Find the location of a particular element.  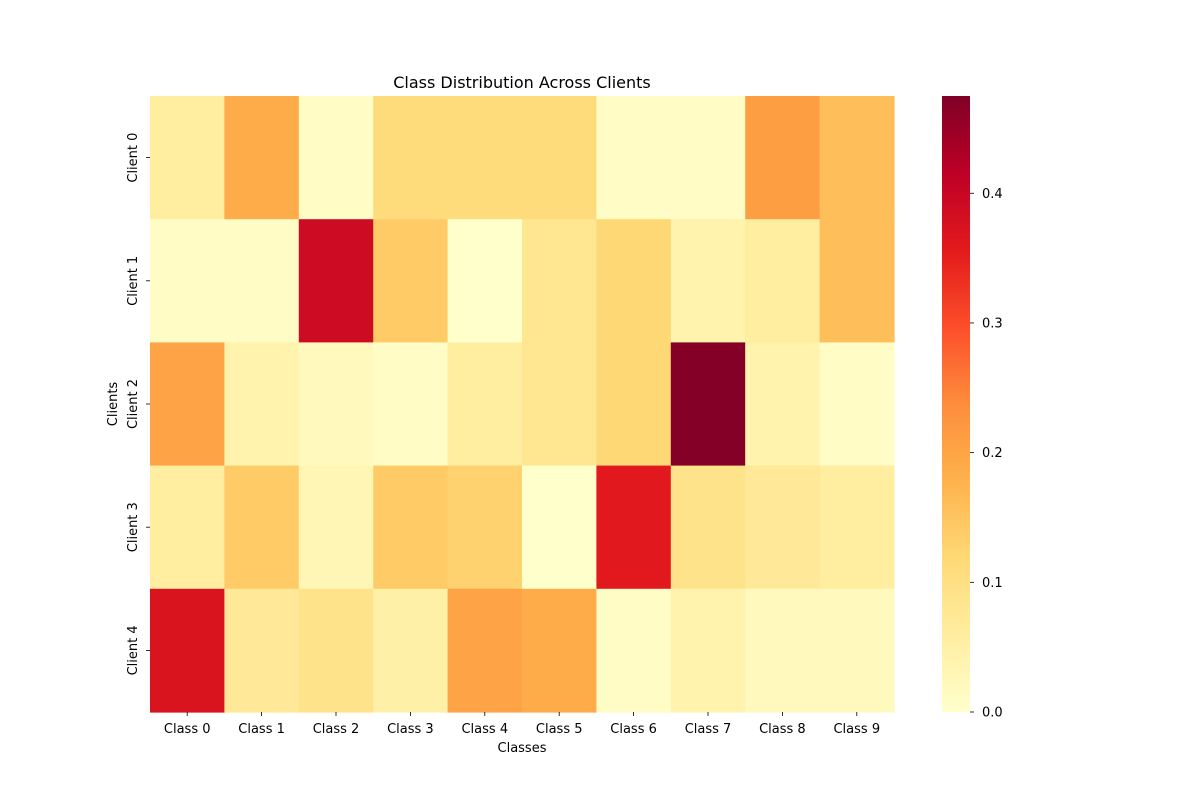

x-tick-label: Class 3 is located at coordinates (410, 729).